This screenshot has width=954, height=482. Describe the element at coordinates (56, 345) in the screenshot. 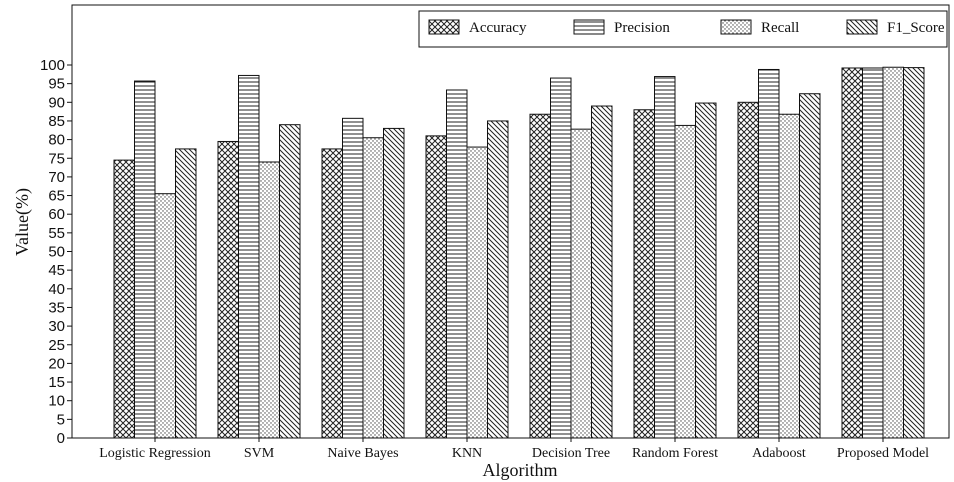

I see `y-tick-label: 25` at that location.